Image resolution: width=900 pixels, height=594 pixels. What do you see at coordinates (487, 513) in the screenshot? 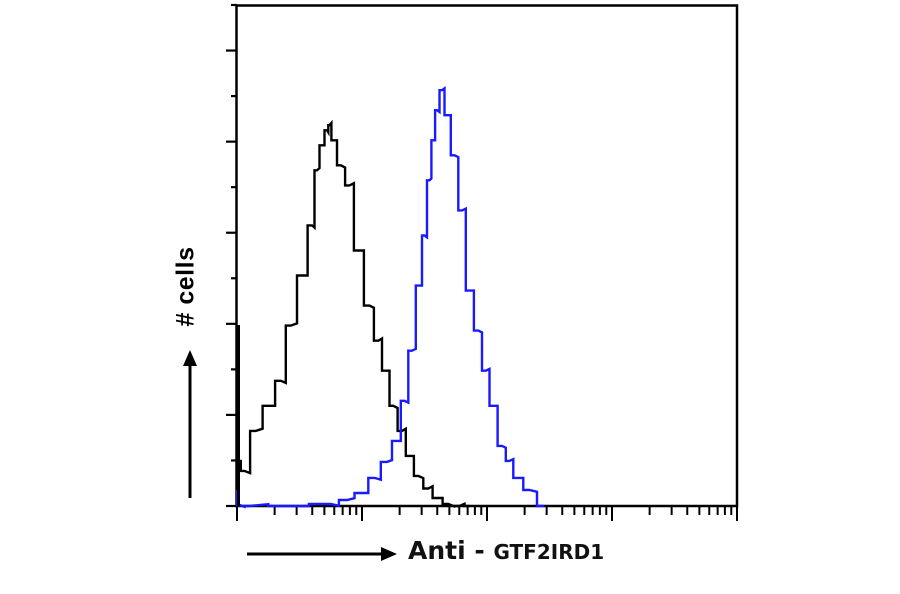
I see `x-axis-ticks` at bounding box center [487, 513].